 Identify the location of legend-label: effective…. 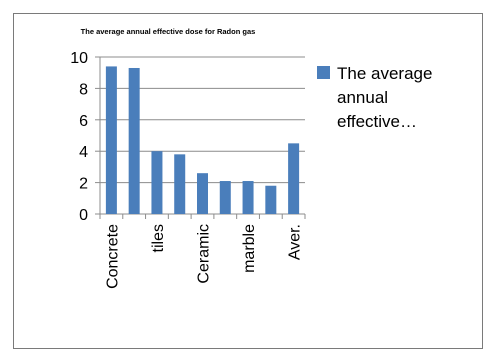
(377, 121).